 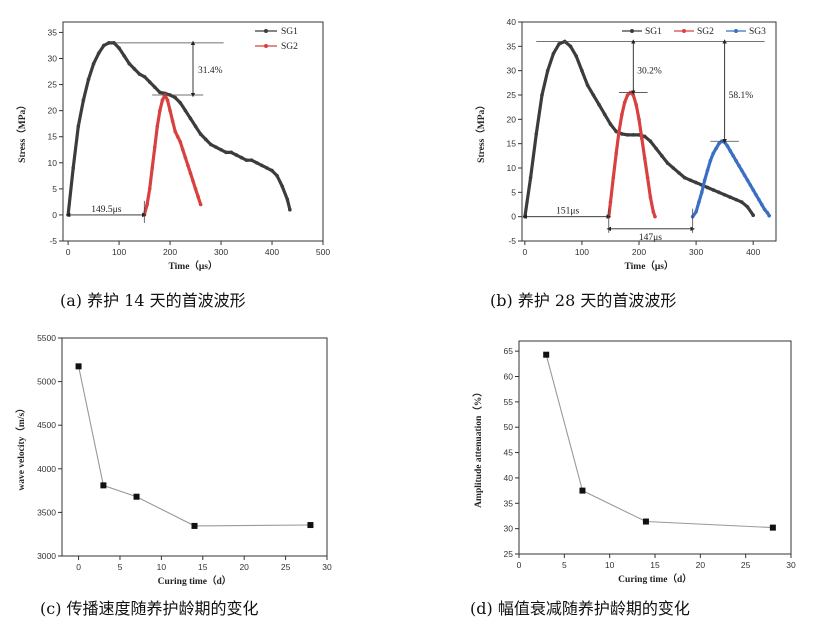 I want to click on y-tick-label: 5, so click(x=54, y=189).